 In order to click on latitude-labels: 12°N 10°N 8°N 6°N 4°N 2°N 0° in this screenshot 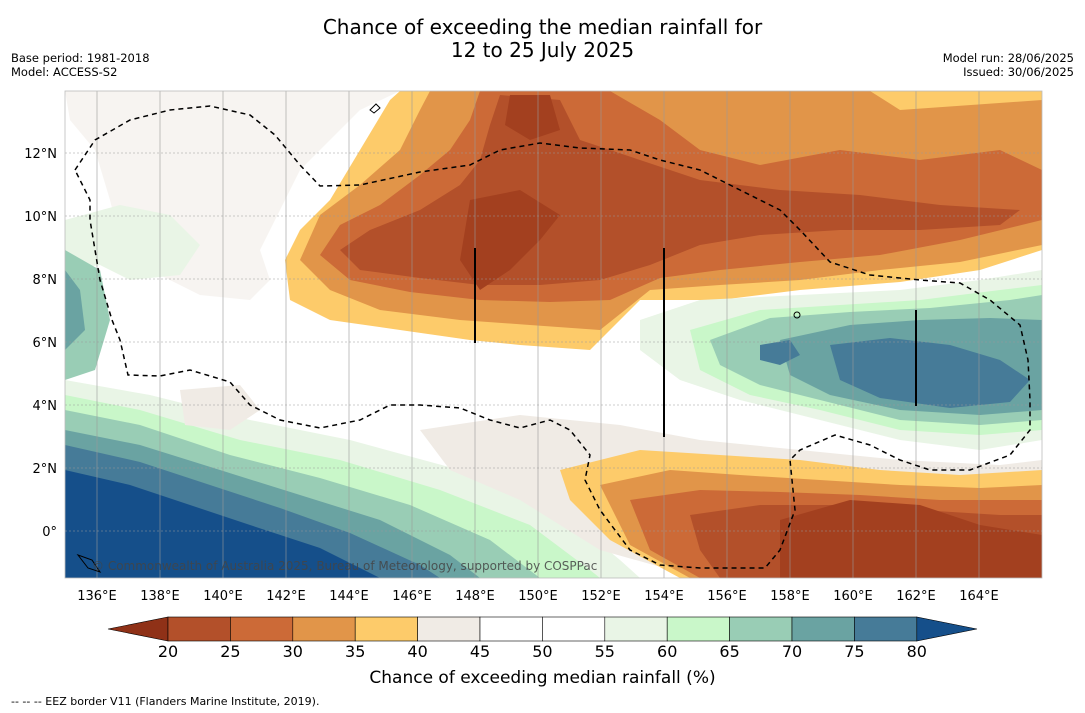, I will do `click(40, 343)`.